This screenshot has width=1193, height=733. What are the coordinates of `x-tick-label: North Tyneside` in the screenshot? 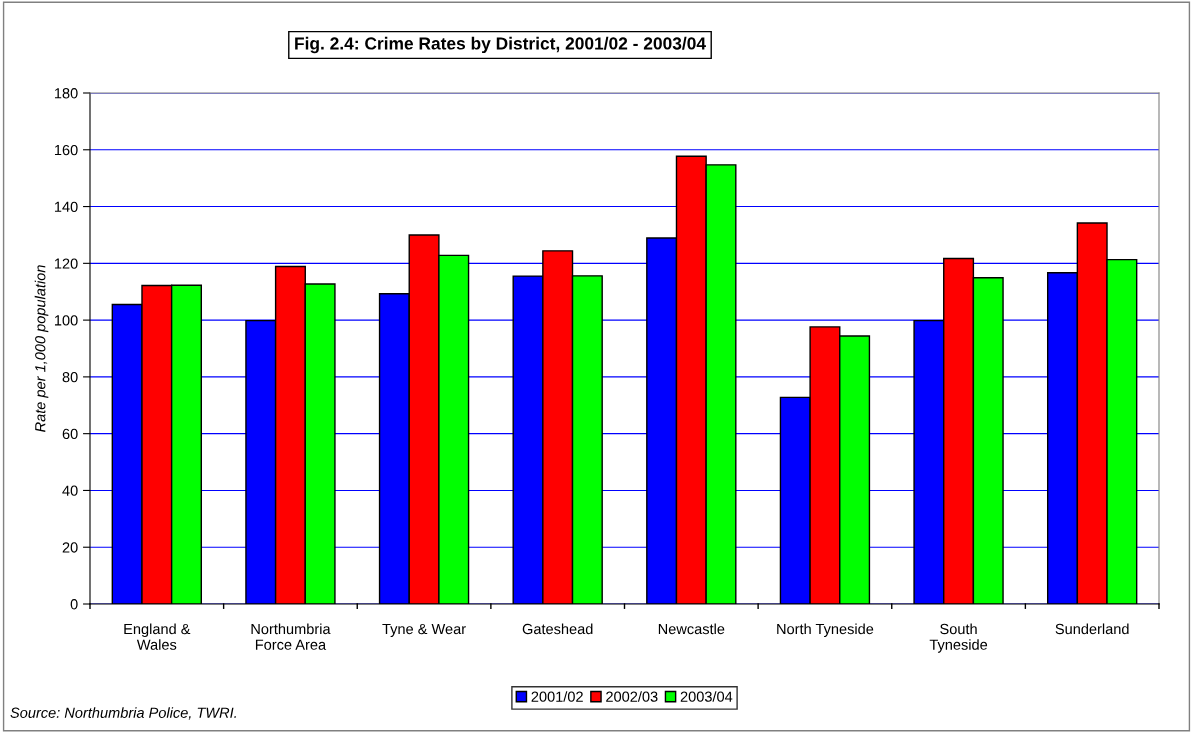 It's located at (825, 630).